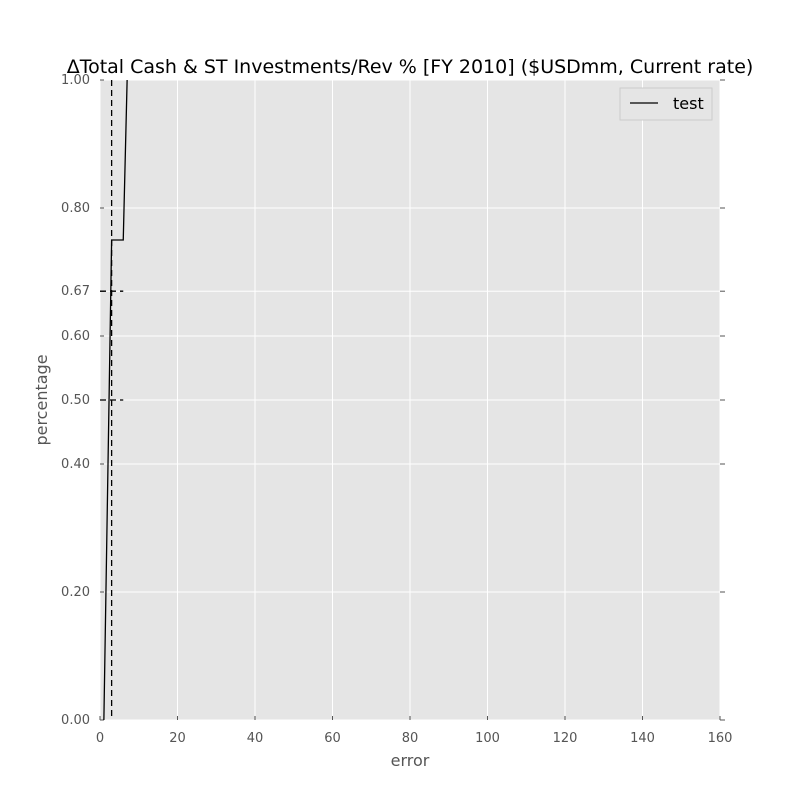  Describe the element at coordinates (565, 738) in the screenshot. I see `x-tick-label: 120` at that location.